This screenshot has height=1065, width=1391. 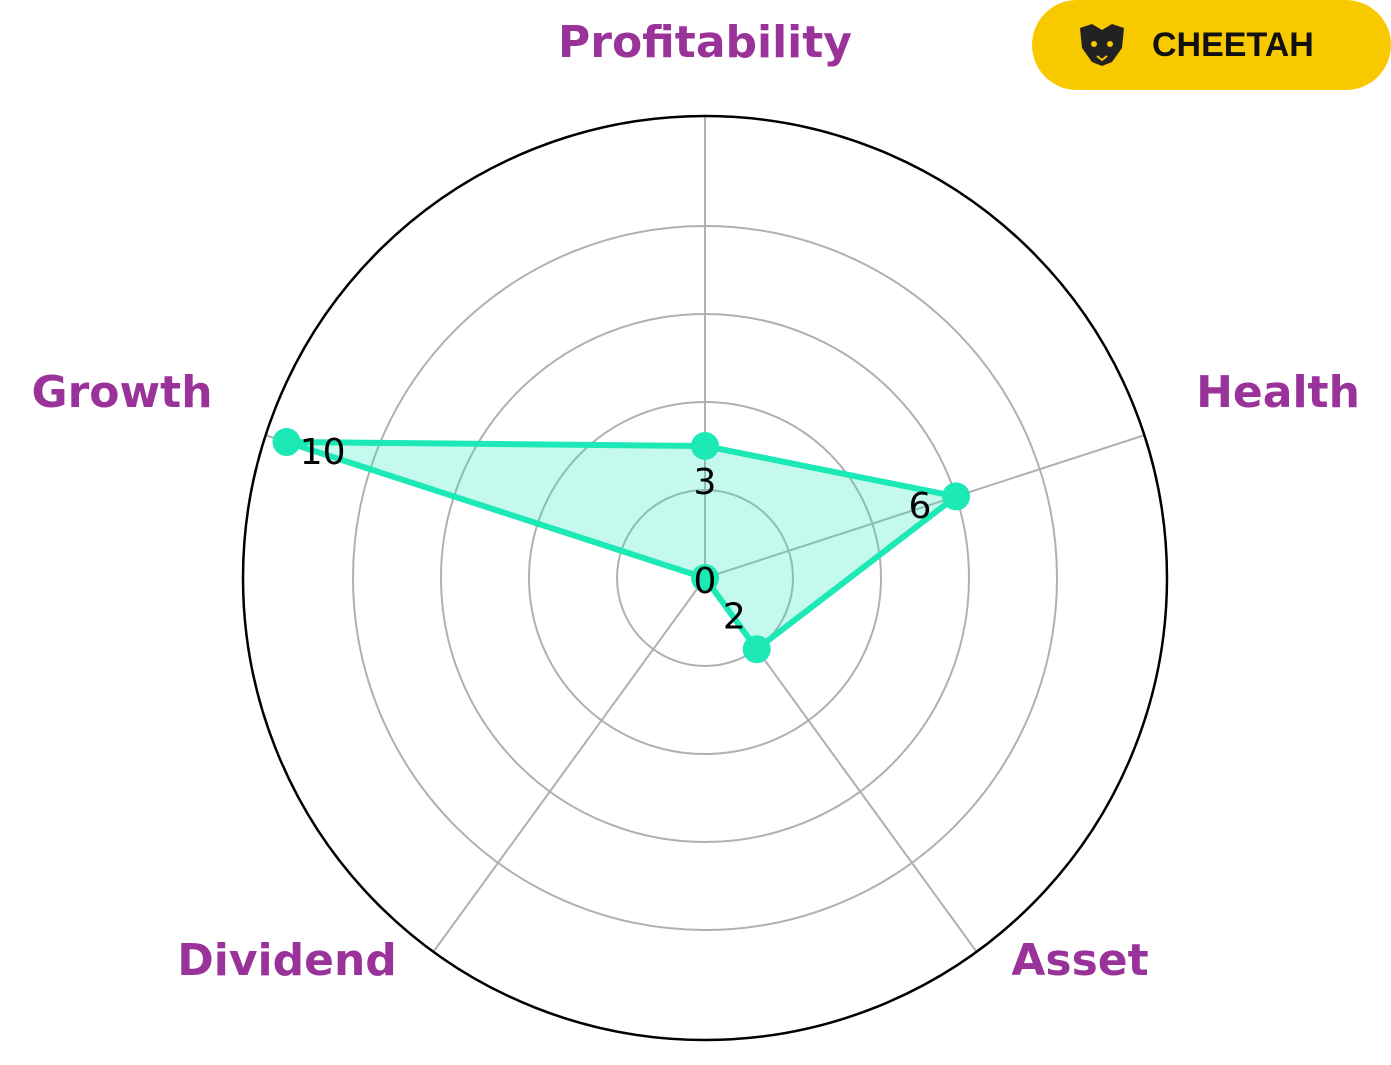 I want to click on value-label: 2, so click(x=734, y=616).